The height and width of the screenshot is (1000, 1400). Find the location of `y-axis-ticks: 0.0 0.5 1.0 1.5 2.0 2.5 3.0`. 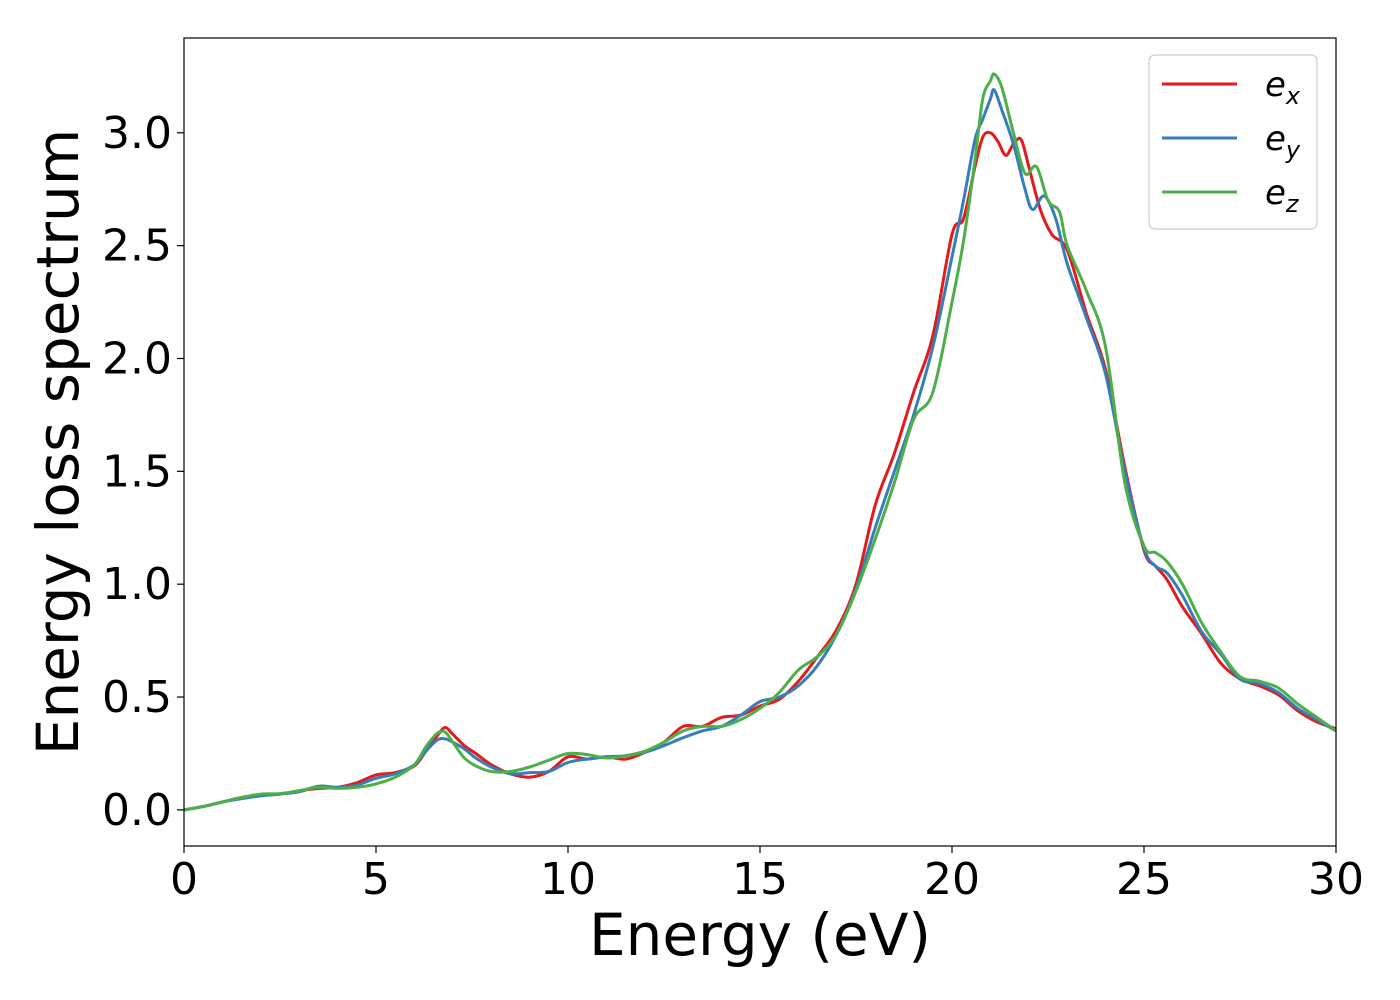

y-axis-ticks: 0.0 0.5 1.0 1.5 2.0 2.5 3.0 is located at coordinates (143, 472).